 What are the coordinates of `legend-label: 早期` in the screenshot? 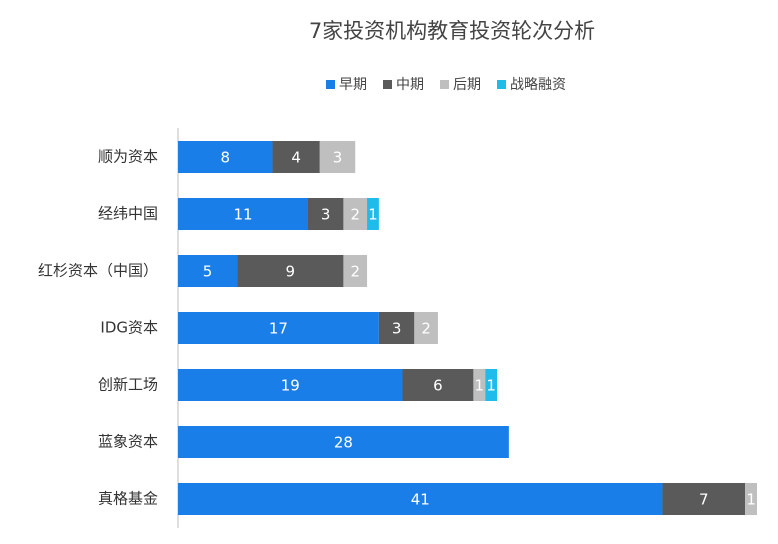 It's located at (353, 85).